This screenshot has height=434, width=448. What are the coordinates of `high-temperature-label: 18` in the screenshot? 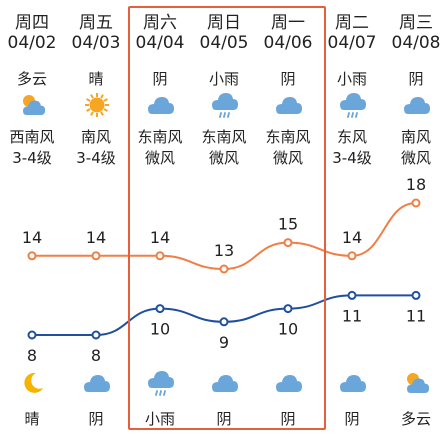 It's located at (416, 184).